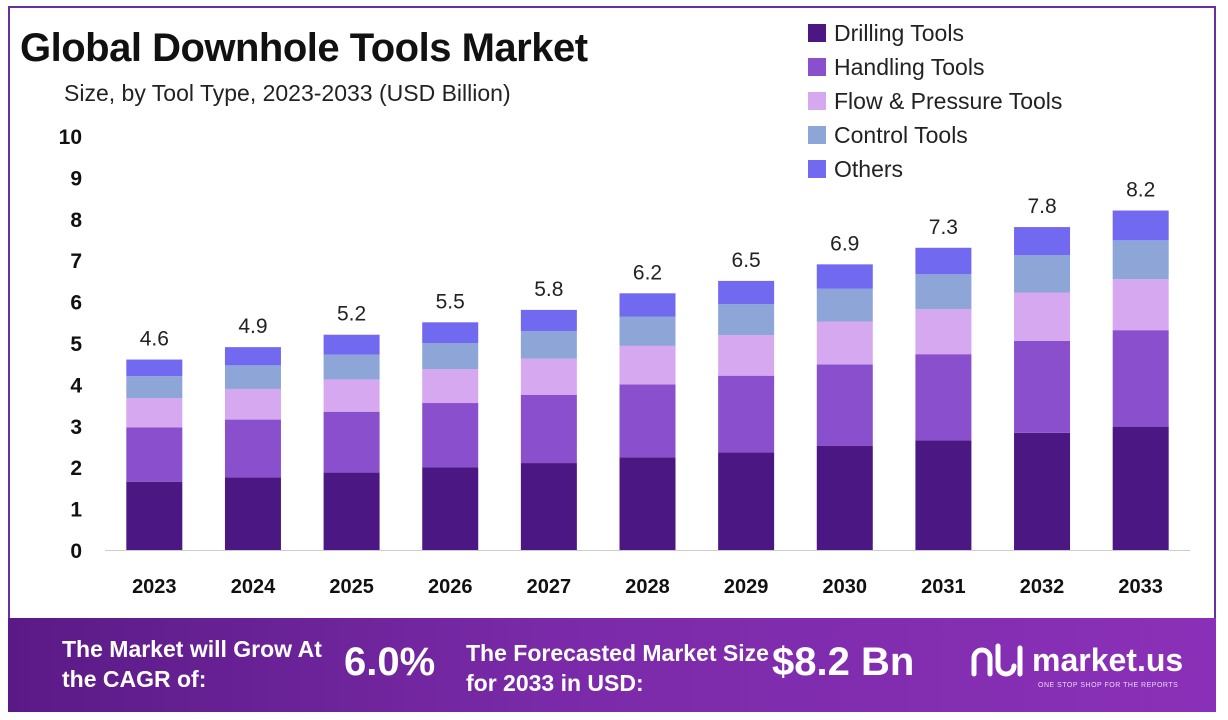  I want to click on bar-total-label: 5.5, so click(450, 301).